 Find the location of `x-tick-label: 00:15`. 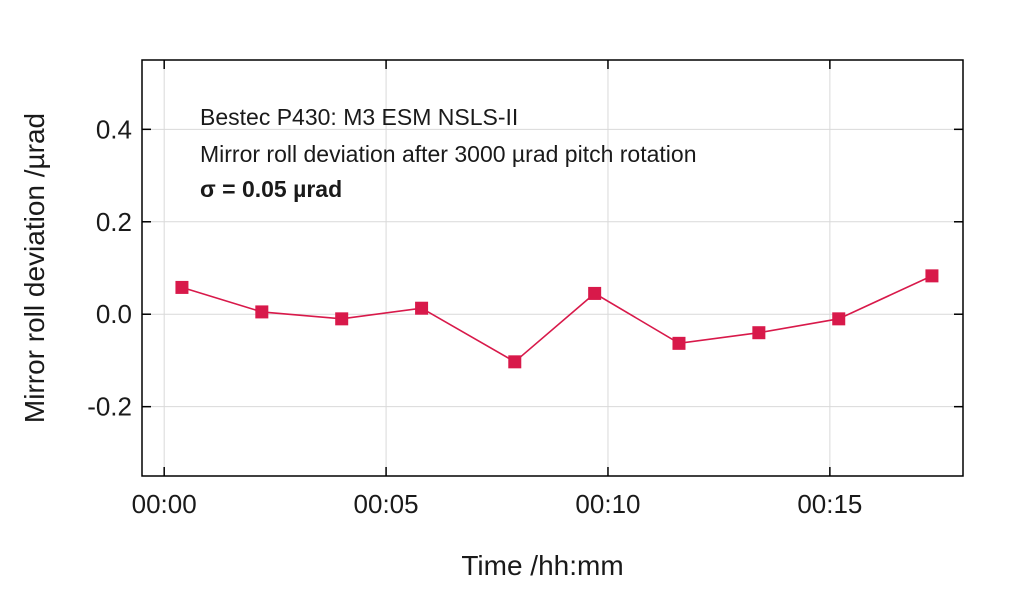

x-tick-label: 00:15 is located at coordinates (829, 504).